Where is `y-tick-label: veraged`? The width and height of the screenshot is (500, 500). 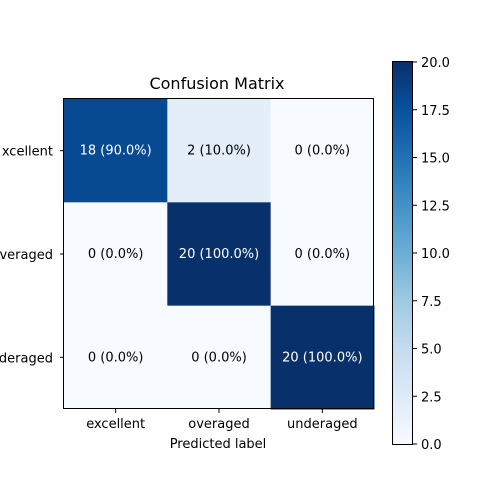 y-tick-label: veraged is located at coordinates (26, 255).